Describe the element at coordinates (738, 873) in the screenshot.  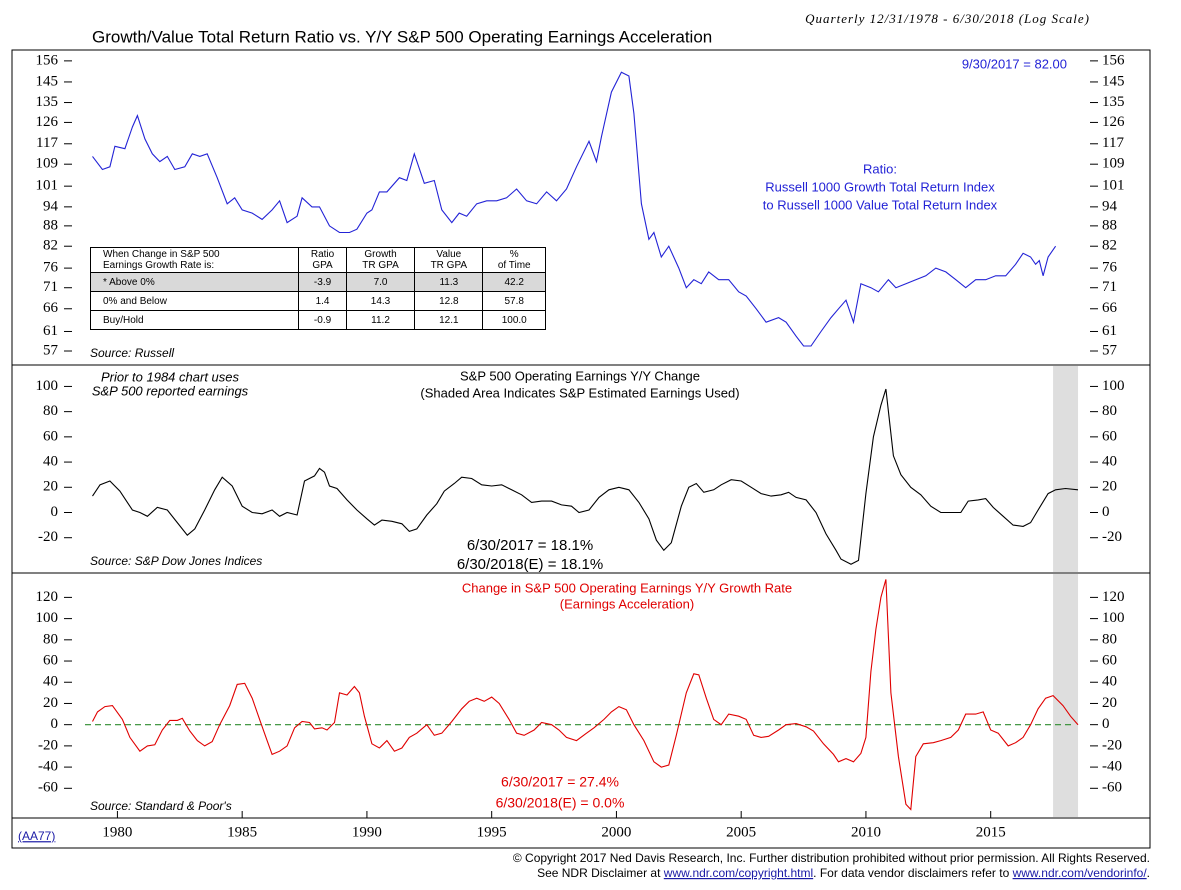
I see `footer-link: www.ndr.com/copyright.html` at that location.